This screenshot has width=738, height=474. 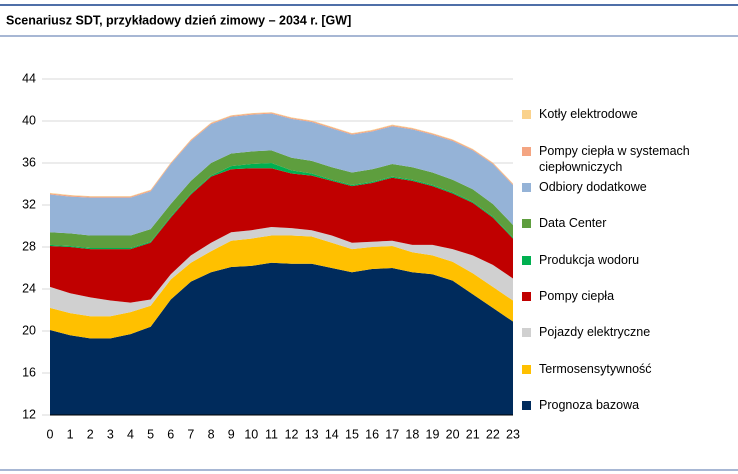 I want to click on x-tick-label: 19, so click(x=433, y=434).